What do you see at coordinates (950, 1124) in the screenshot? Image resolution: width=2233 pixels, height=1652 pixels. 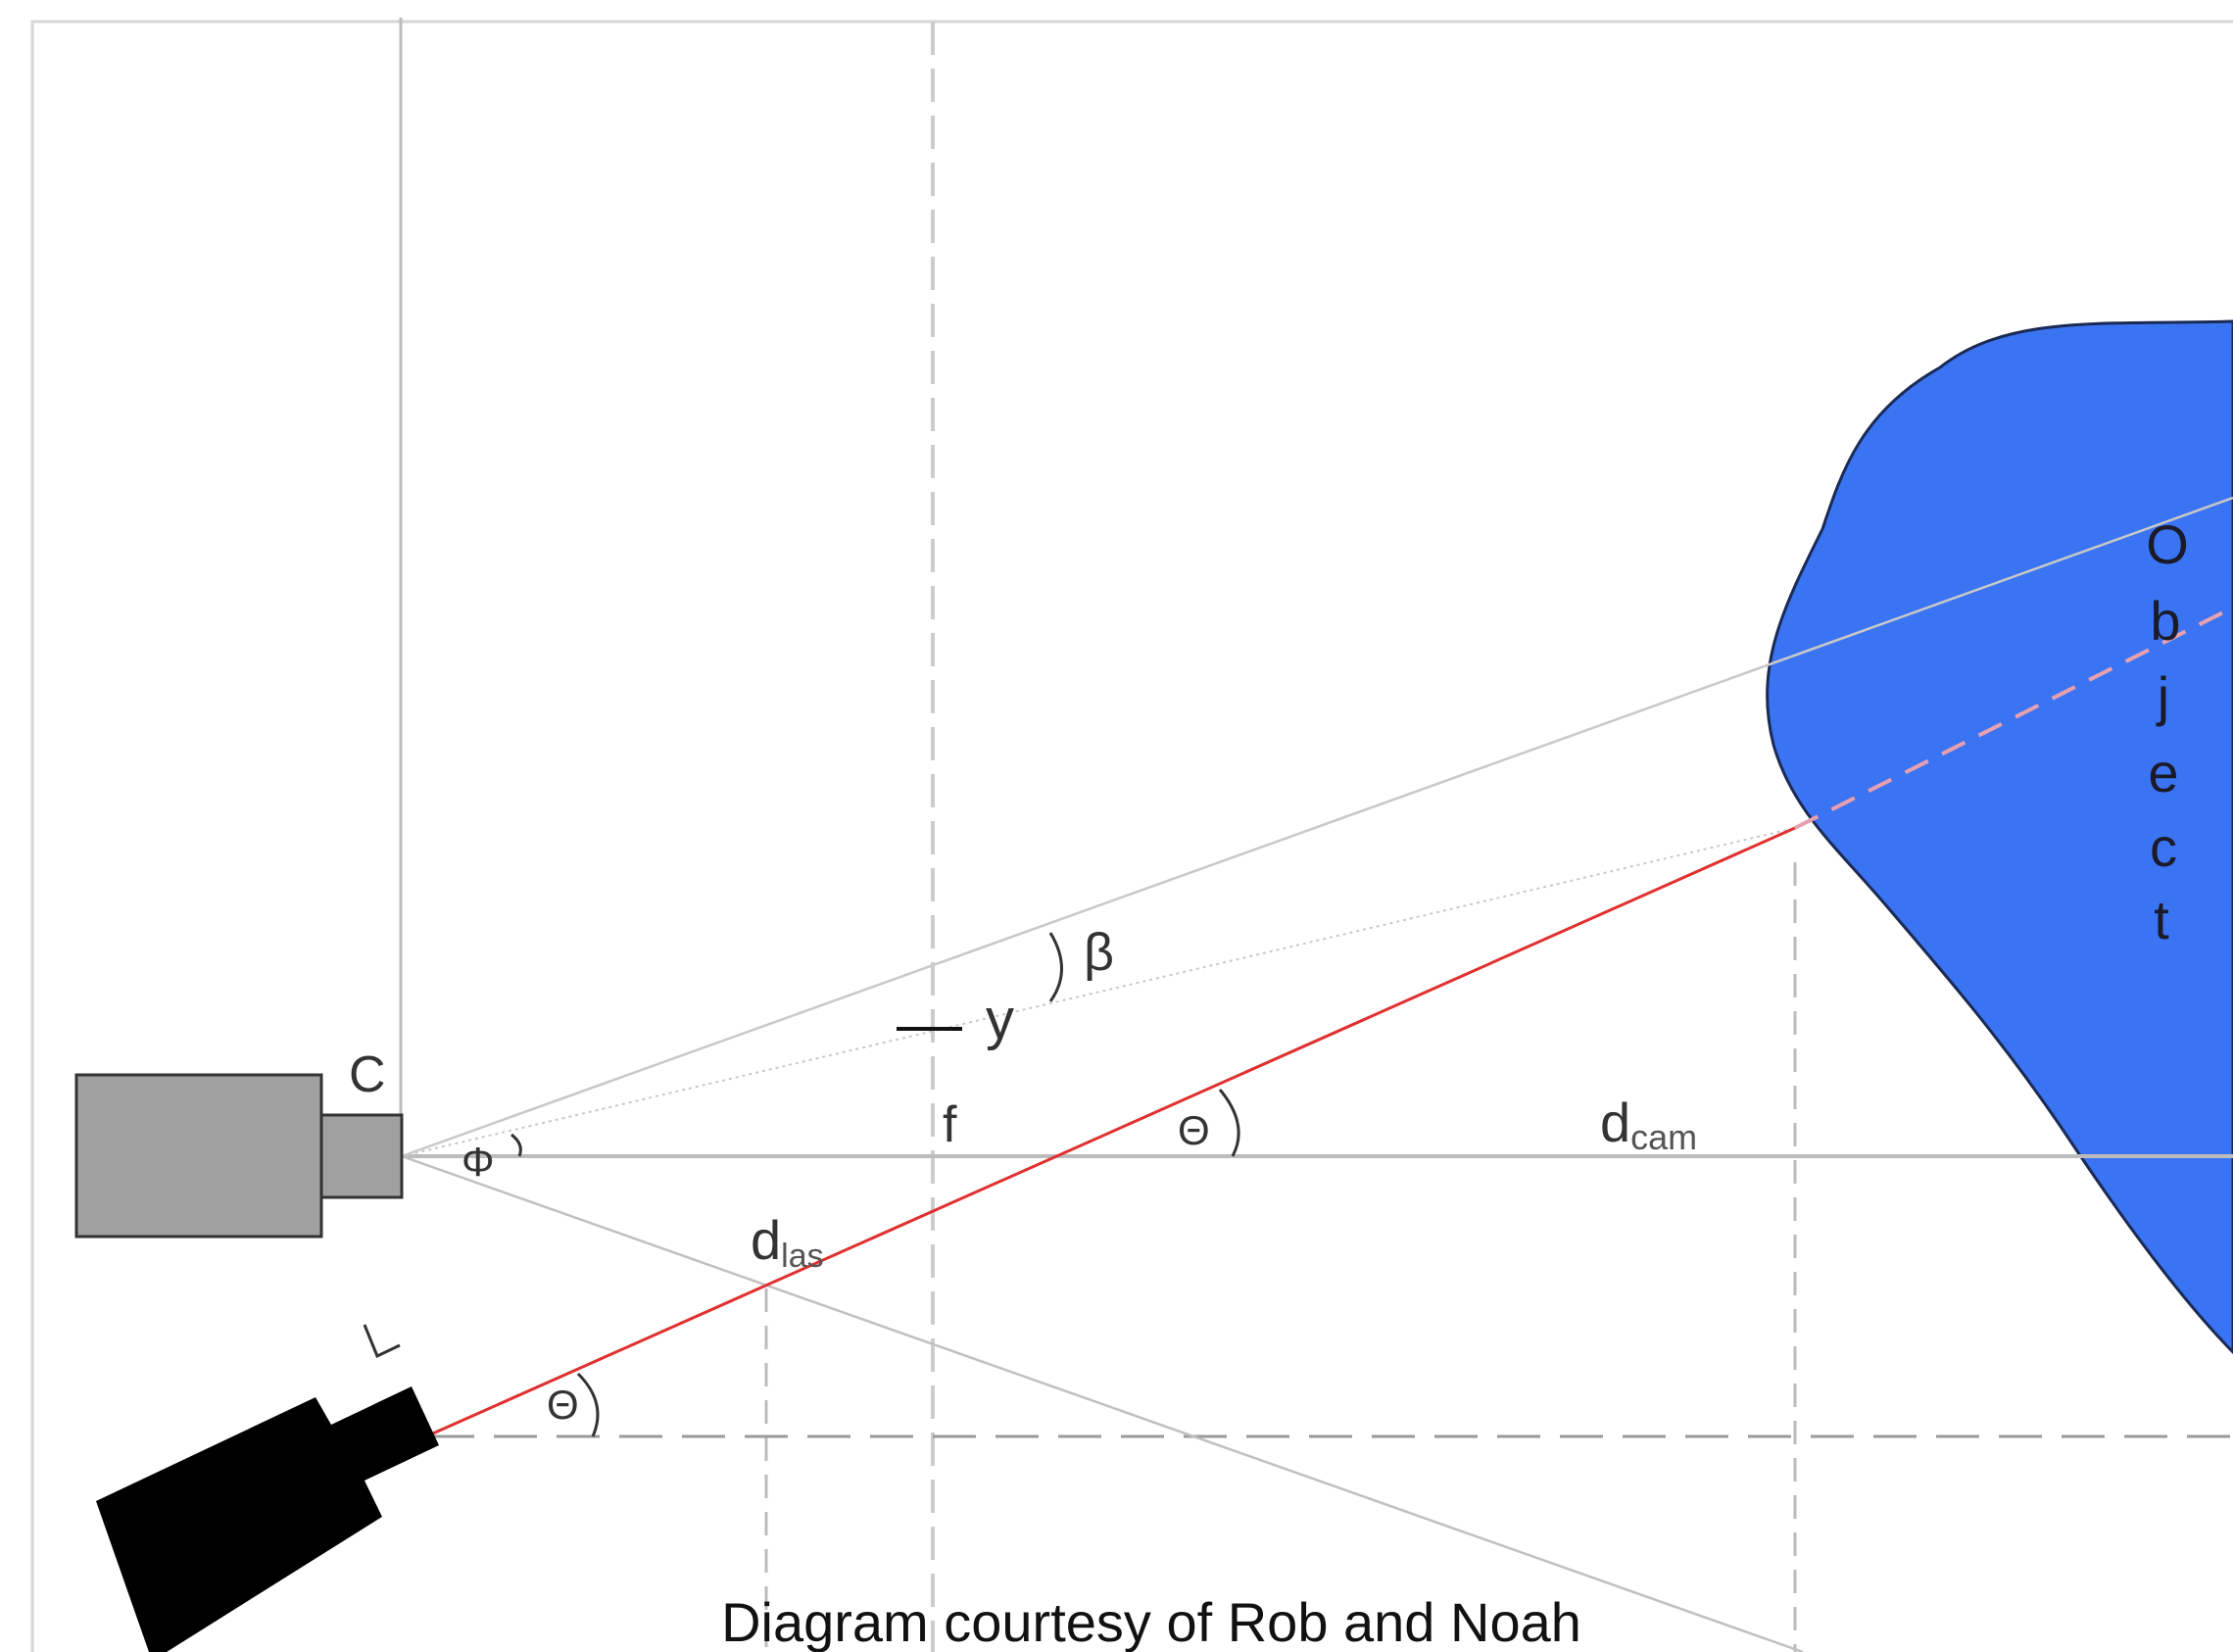 I see `focal-length-label: f` at bounding box center [950, 1124].